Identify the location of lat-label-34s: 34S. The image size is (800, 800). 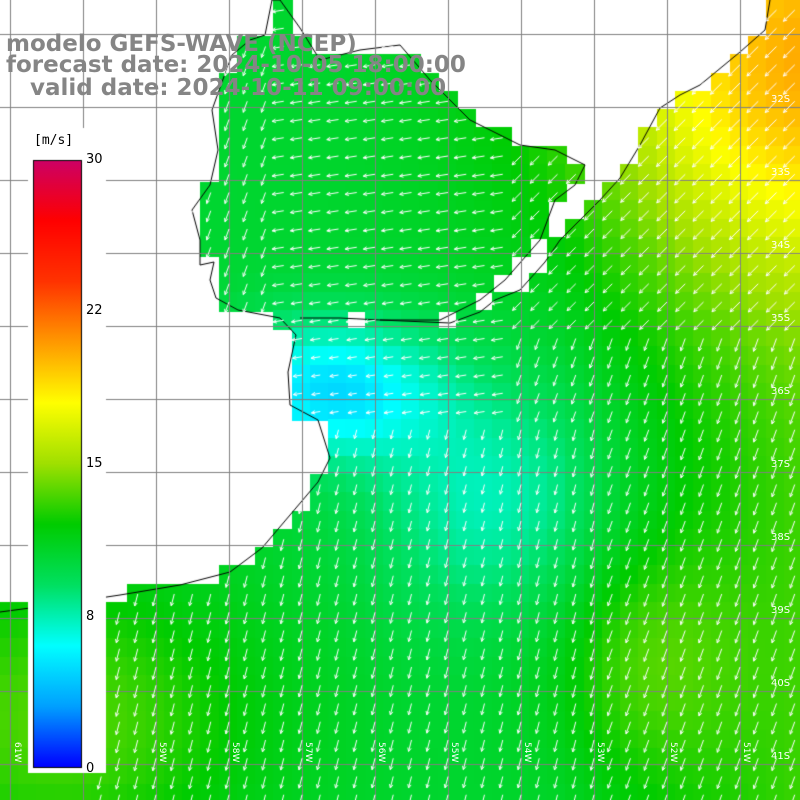
(781, 245).